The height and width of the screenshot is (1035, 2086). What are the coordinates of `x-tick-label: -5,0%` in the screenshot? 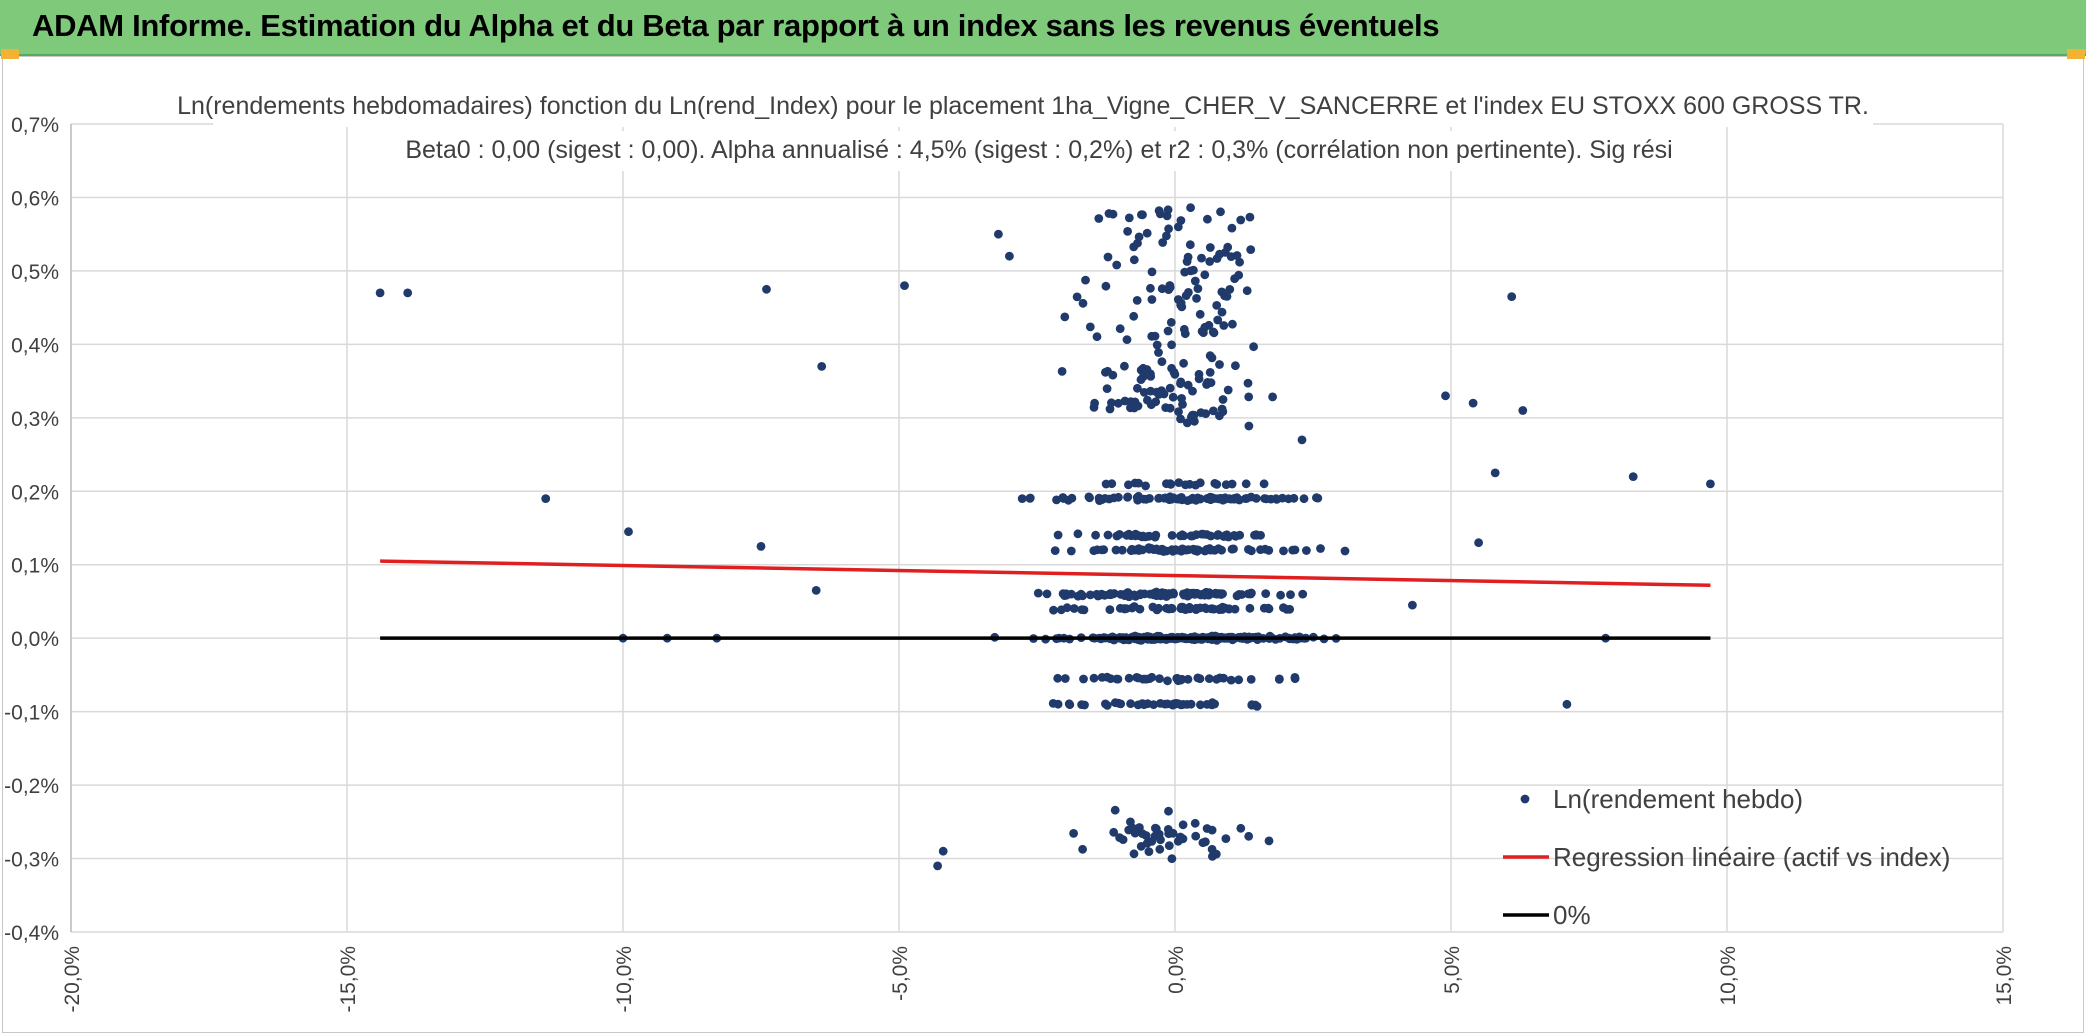 It's located at (900, 973).